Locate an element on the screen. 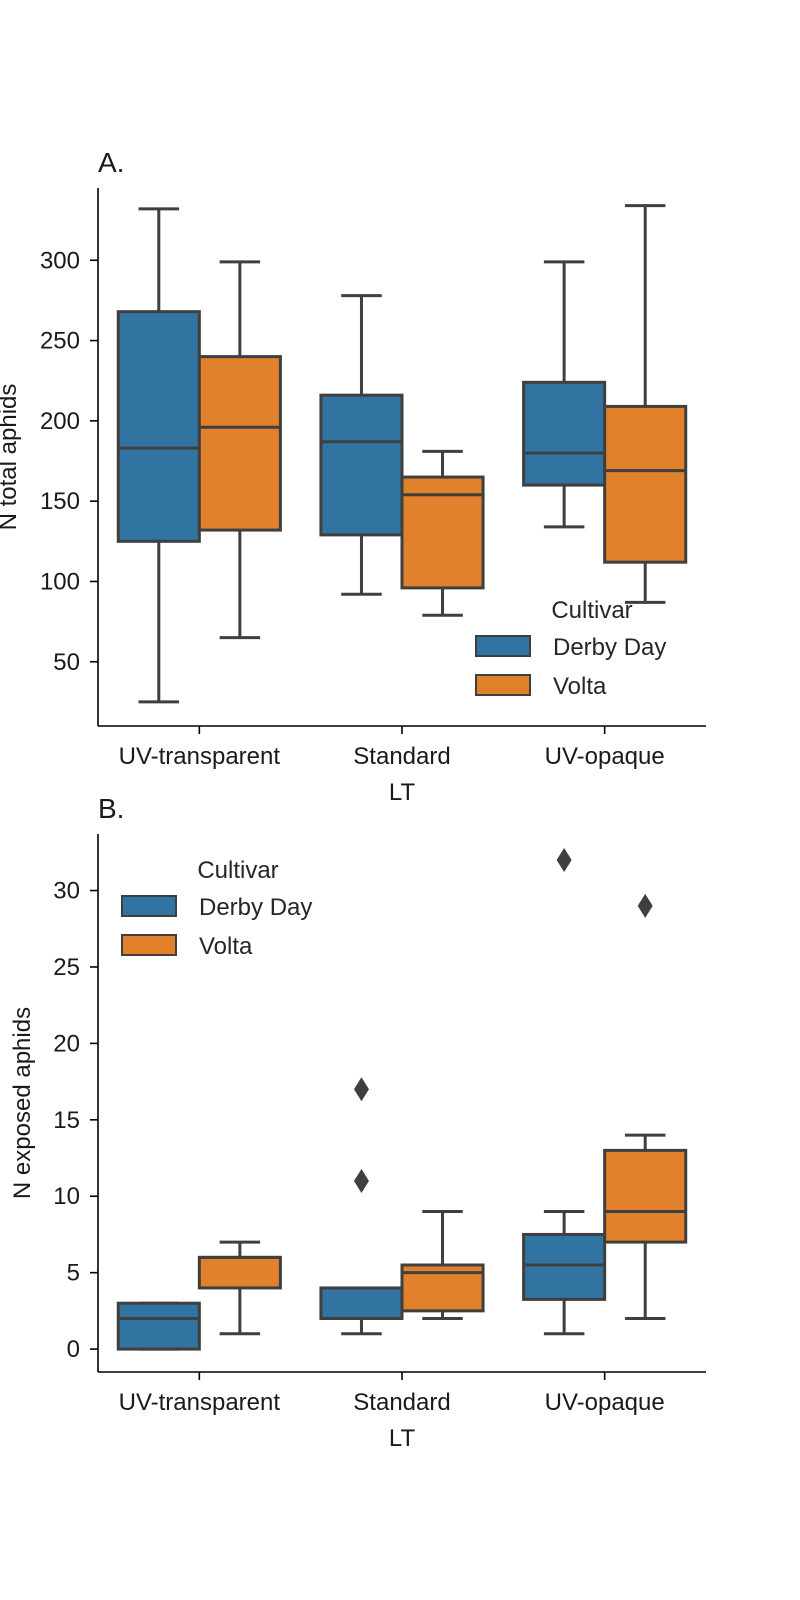  panel-title: B. is located at coordinates (111, 808).